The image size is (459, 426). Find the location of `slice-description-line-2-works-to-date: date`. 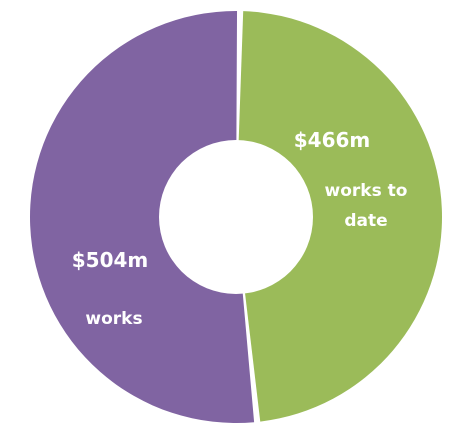

slice-description-line-2-works-to-date: date is located at coordinates (365, 221).